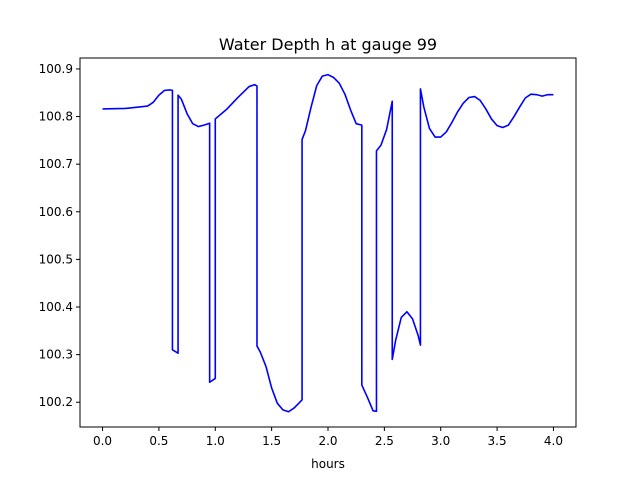  What do you see at coordinates (102, 441) in the screenshot?
I see `x-tick-label: 0.0` at bounding box center [102, 441].